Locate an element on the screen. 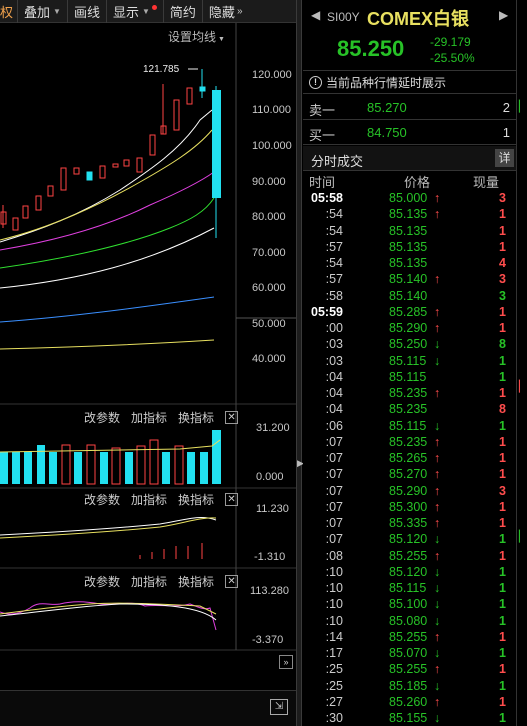 The image size is (527, 726). tick-row: :03 85.115 ↓ 1 is located at coordinates (409, 361).